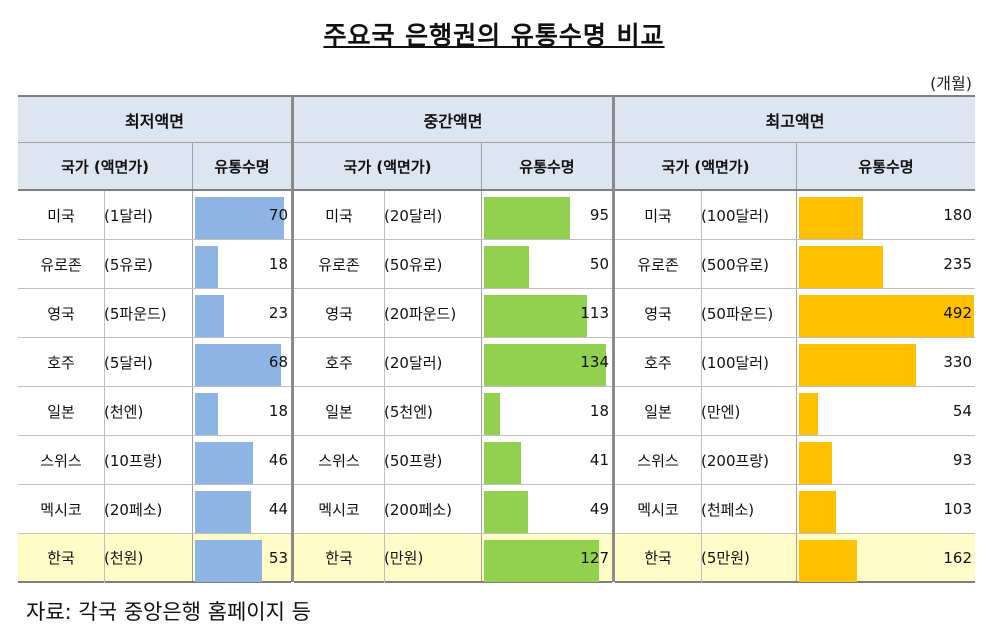 Image resolution: width=988 pixels, height=637 pixels. I want to click on value-cell: 113, so click(546, 313).